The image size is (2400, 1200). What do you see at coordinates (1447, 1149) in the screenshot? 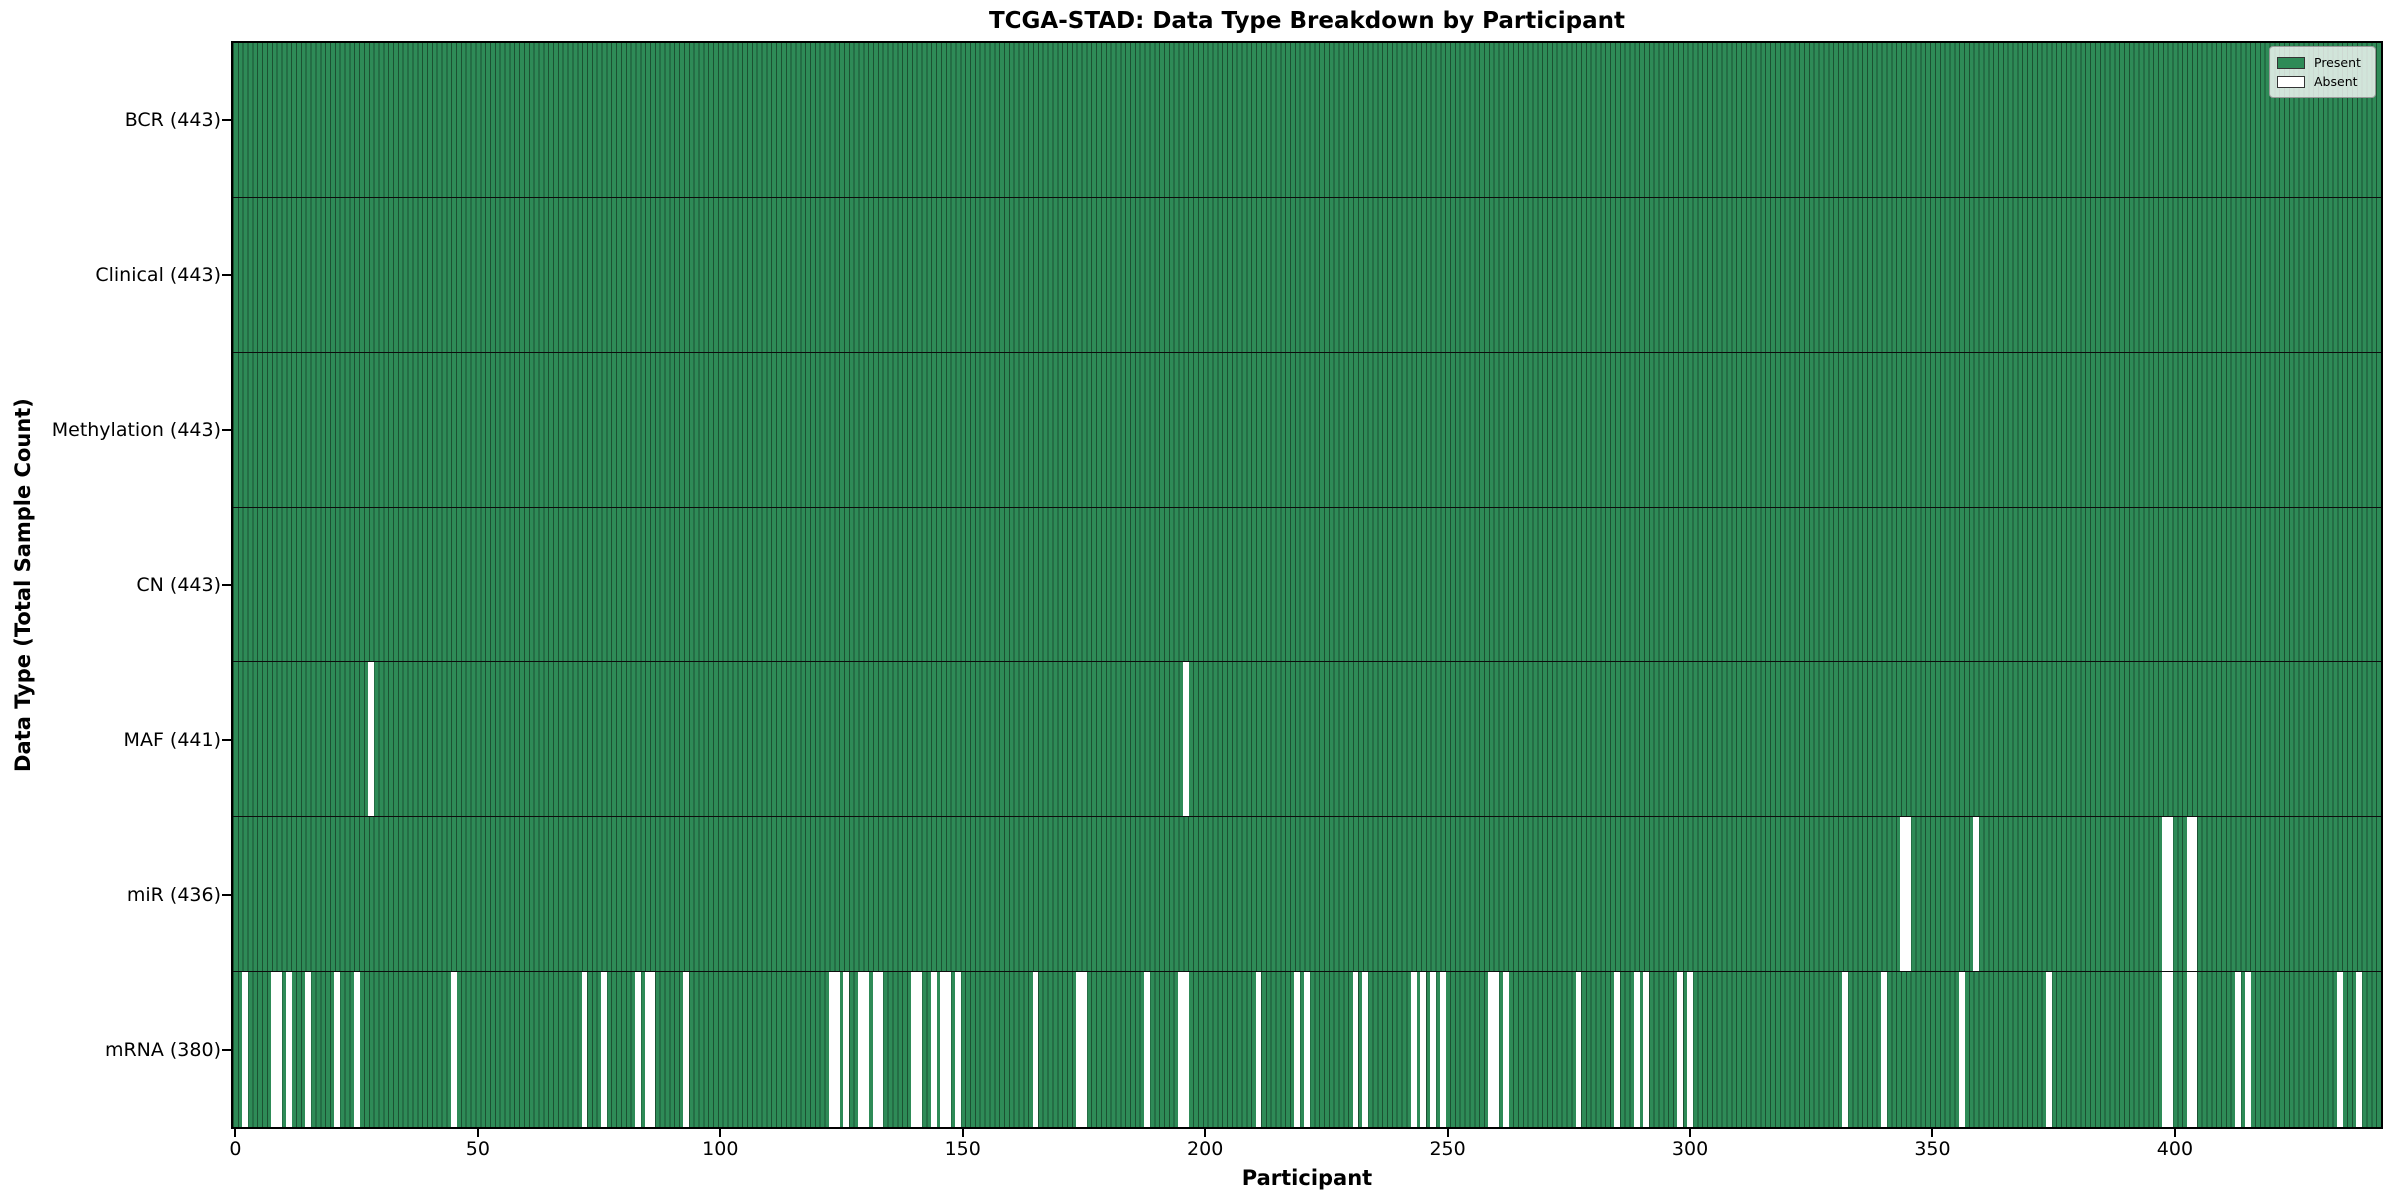
I see `xtick-label-250: 250` at bounding box center [1447, 1149].